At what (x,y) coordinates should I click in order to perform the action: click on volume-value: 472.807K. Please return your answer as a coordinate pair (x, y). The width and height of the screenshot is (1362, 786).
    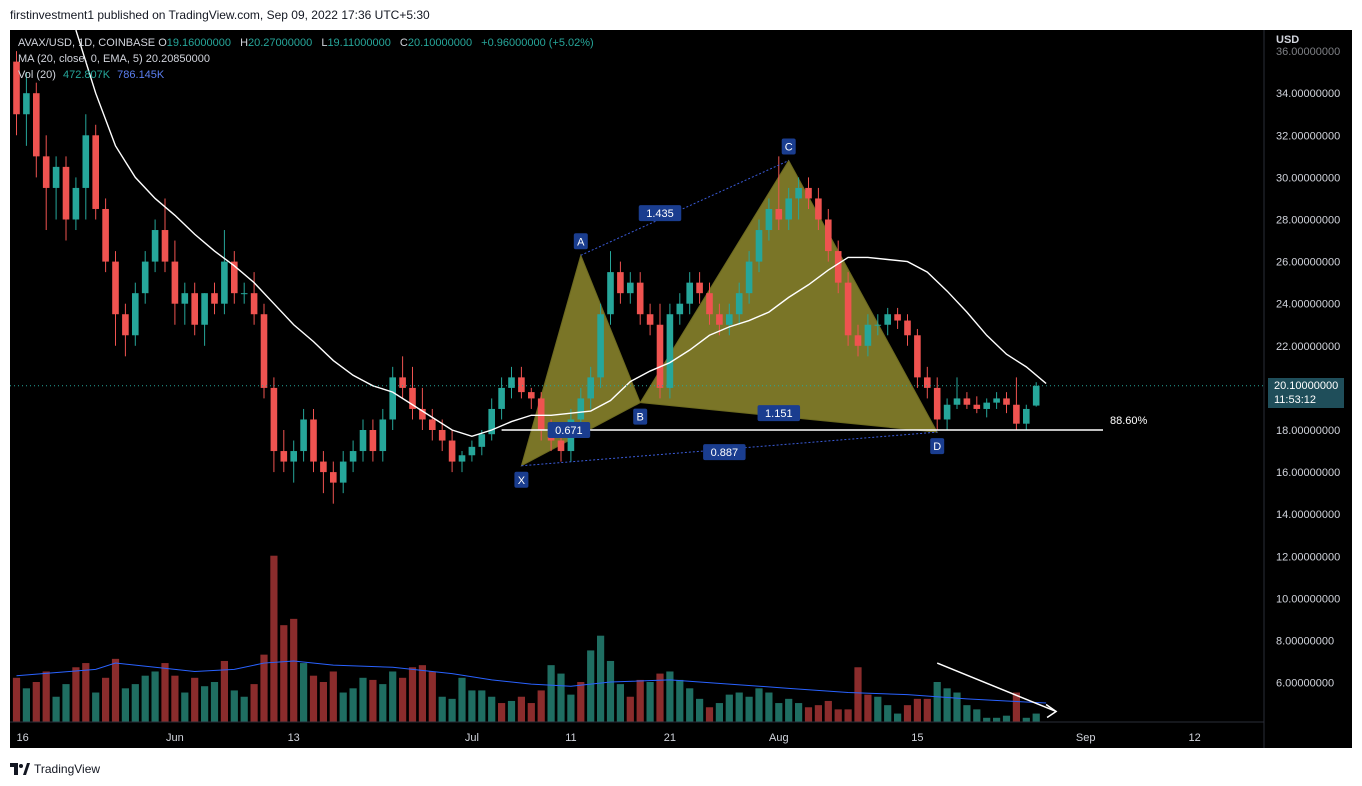
    Looking at the image, I should click on (86, 75).